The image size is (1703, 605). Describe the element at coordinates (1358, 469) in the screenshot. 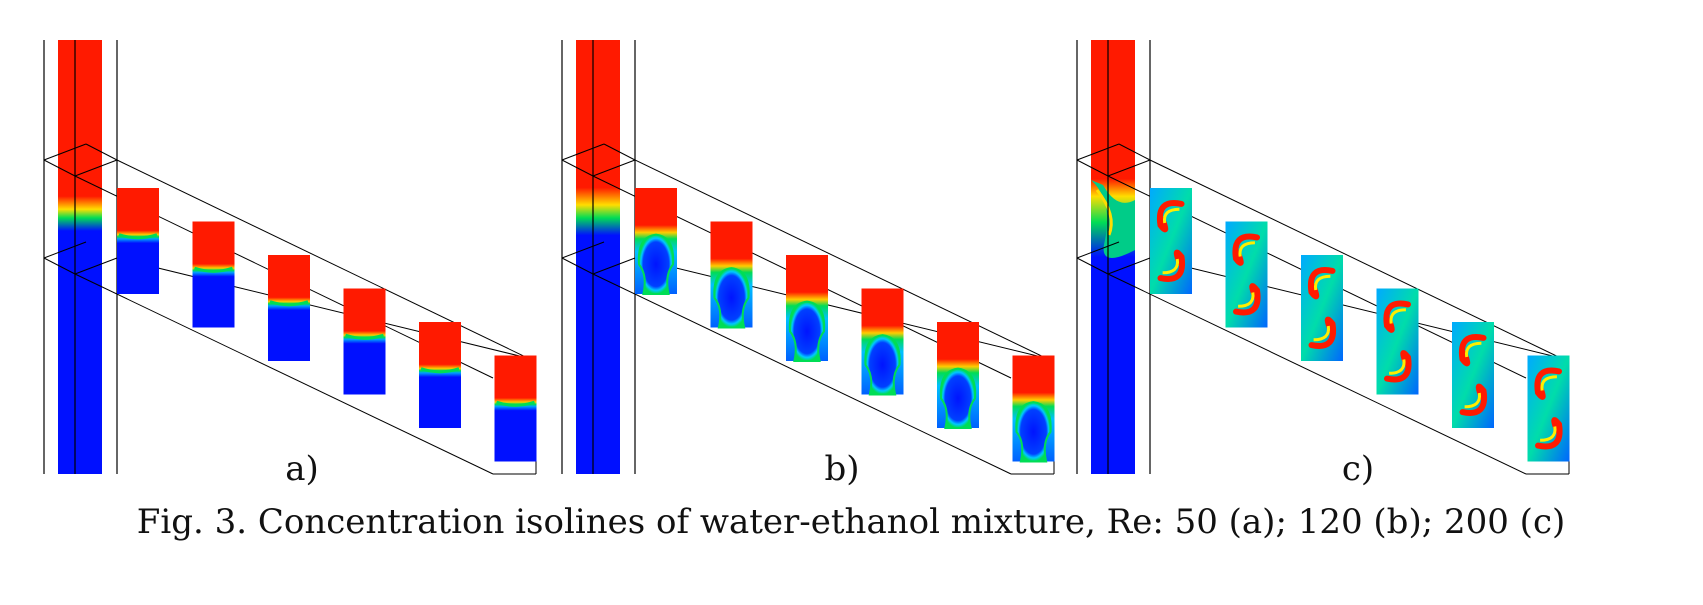

I see `panel-label-c: c)` at that location.